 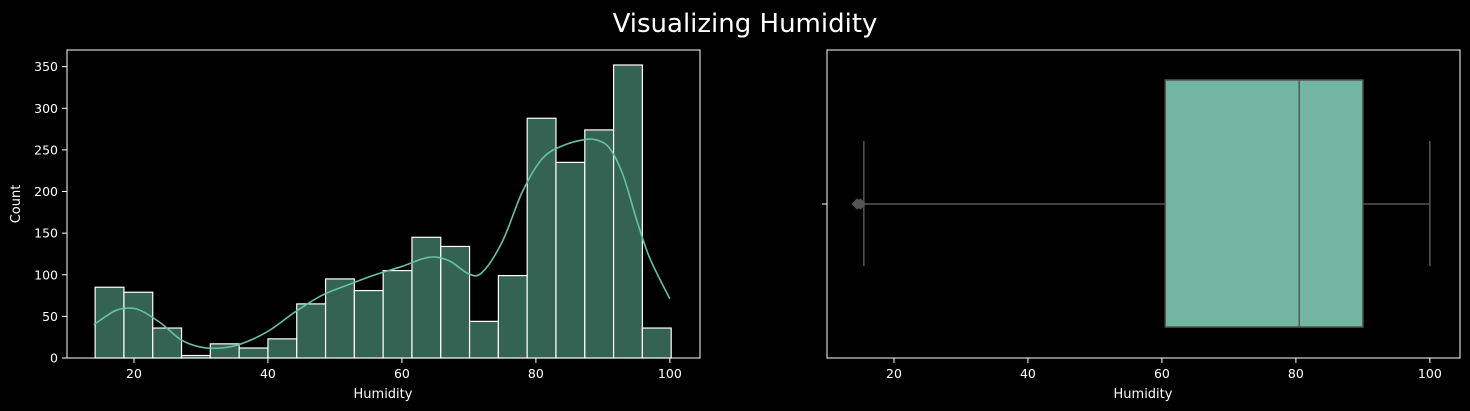 I want to click on histogram-y-tick-label: 200, so click(x=46, y=191).